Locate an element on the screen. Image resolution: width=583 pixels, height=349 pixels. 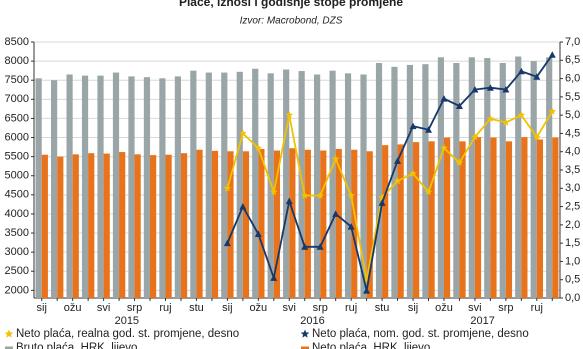
y2-tick-label: 2,5 is located at coordinates (572, 206).